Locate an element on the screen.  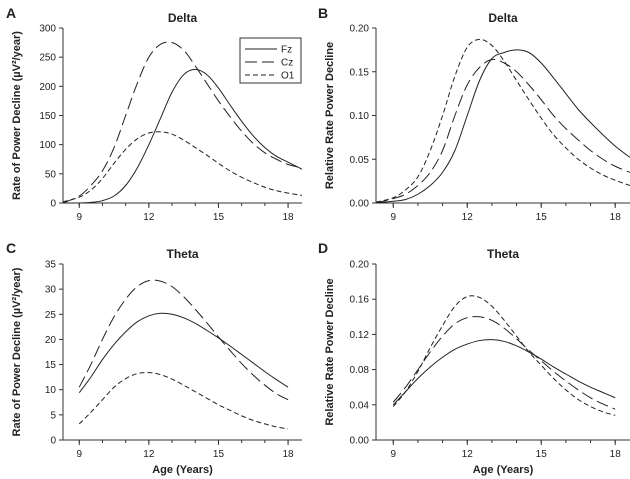
legend-label: Cz is located at coordinates (287, 63).